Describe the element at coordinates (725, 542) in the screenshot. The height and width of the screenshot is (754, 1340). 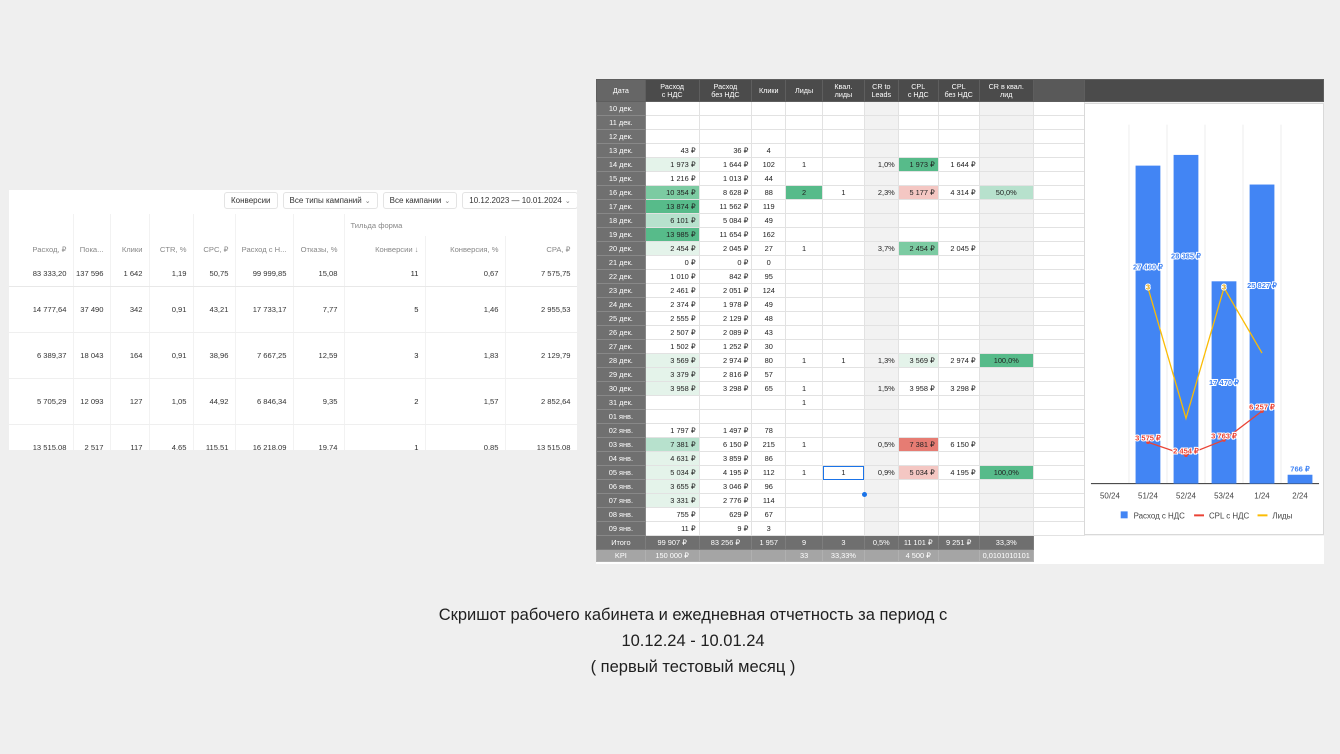
I see `sheet-total-cell: 83 256 ₽` at that location.